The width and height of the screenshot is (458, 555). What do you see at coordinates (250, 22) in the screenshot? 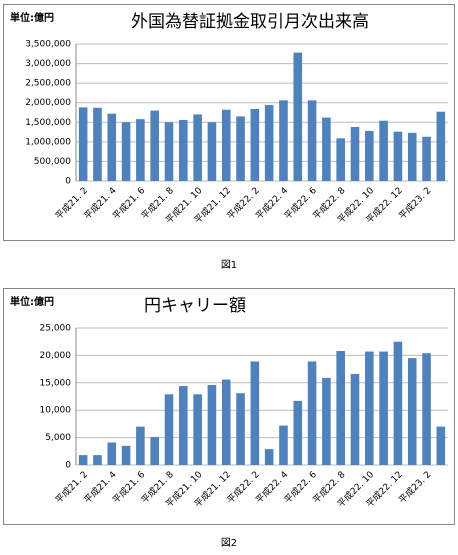
I see `chart-title: 外国為替証拠金取引月次出来高` at bounding box center [250, 22].